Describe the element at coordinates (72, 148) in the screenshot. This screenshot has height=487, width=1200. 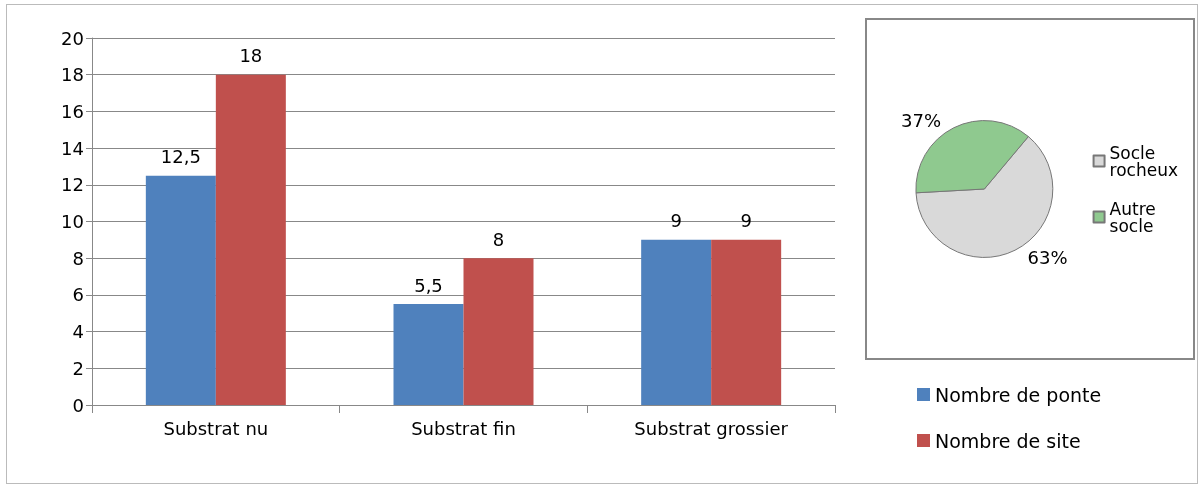
I see `y-tick-label: 14` at that location.